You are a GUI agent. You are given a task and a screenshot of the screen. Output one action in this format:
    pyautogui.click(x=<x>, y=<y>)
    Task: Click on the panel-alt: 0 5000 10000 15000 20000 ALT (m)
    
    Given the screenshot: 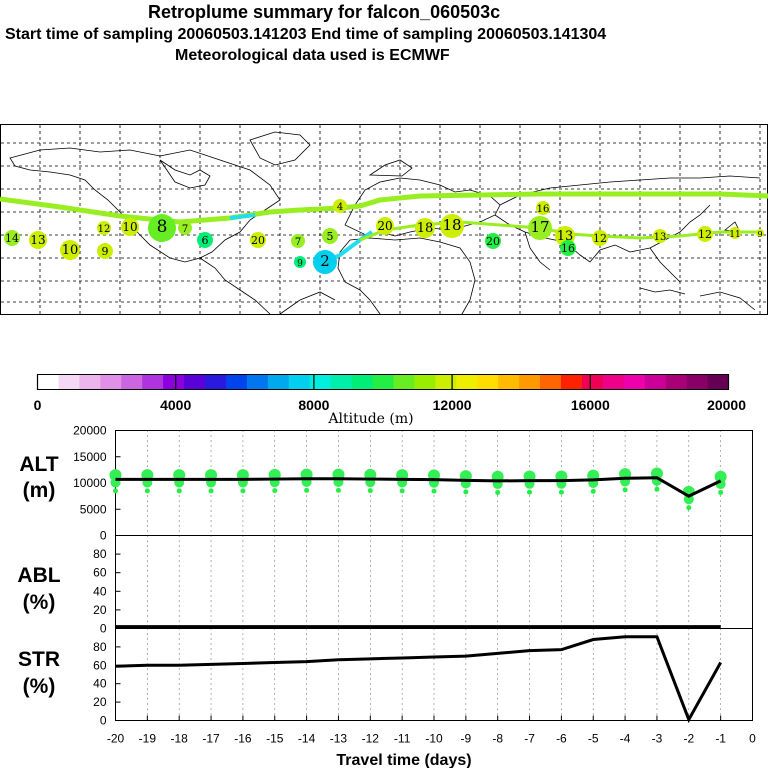 What is the action you would take?
    pyautogui.click(x=386, y=483)
    